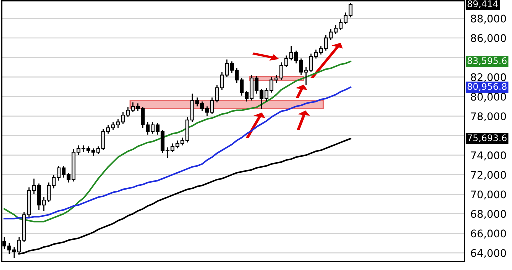 The height and width of the screenshot is (270, 512). Describe the element at coordinates (487, 61) in the screenshot. I see `text: 83,595.6` at that location.